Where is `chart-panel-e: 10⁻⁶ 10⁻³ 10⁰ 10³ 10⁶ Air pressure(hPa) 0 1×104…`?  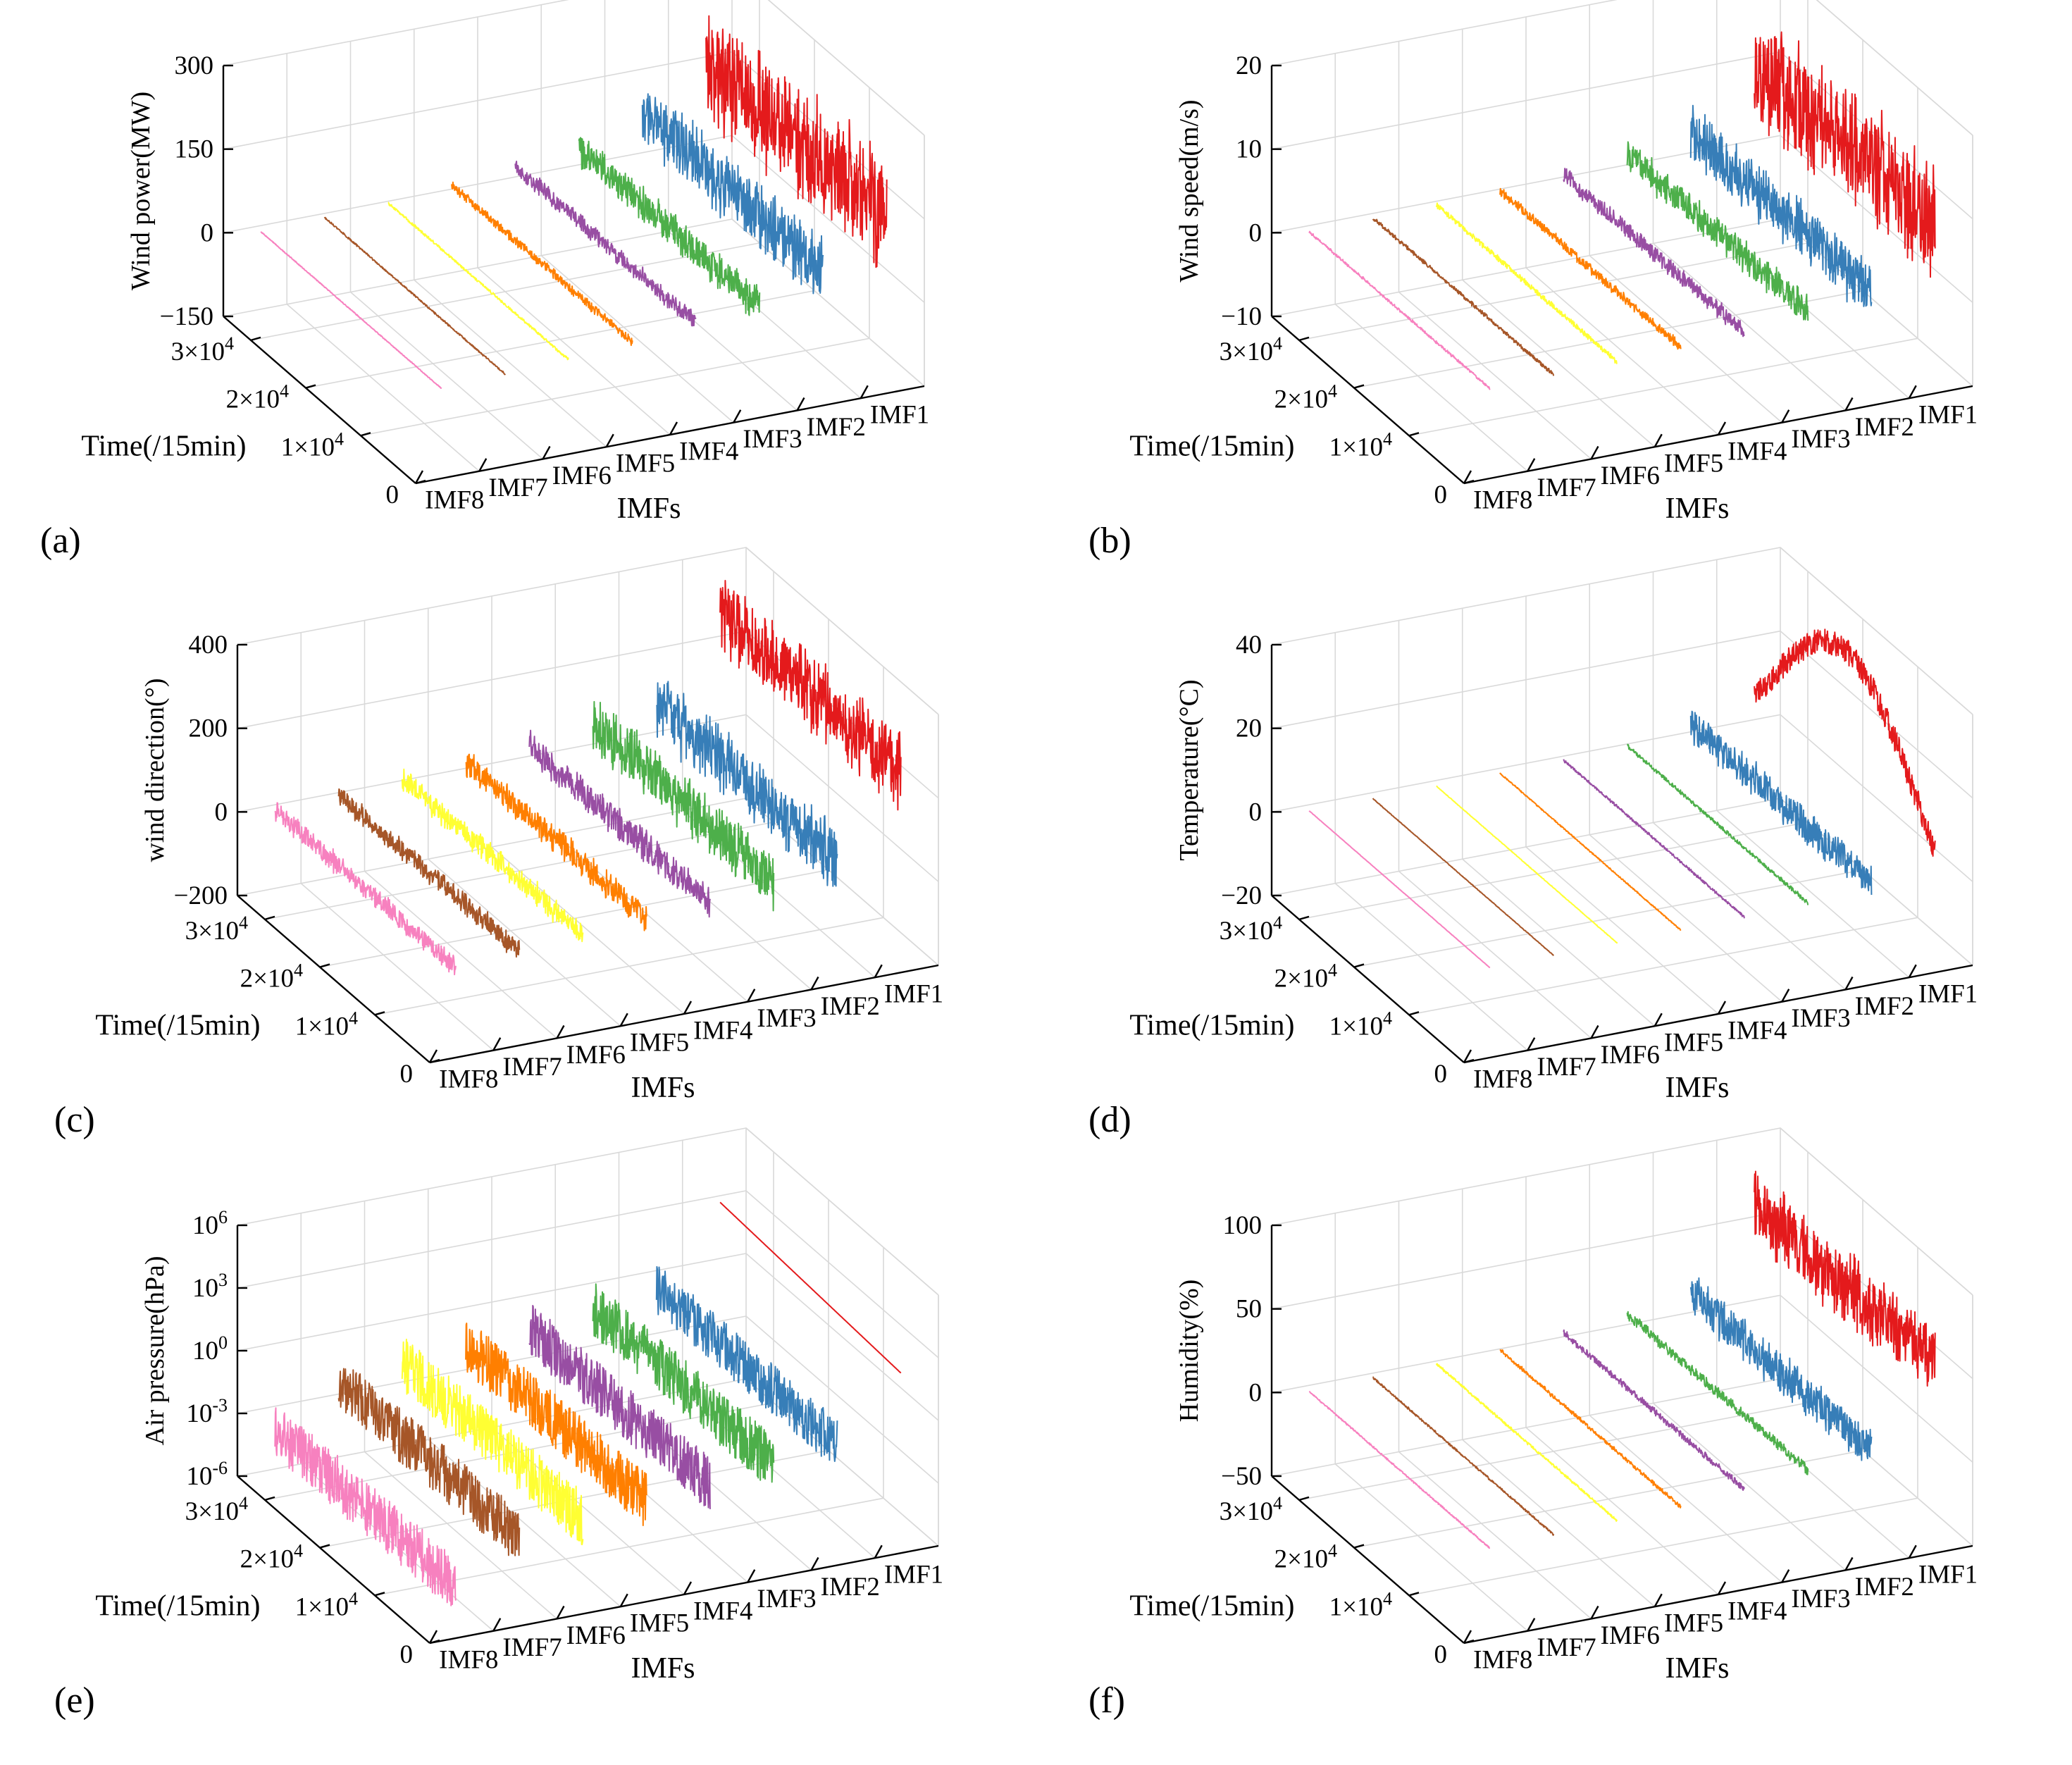
chart-panel-e: 10⁻⁶ 10⁻³ 10⁰ 10³ 10⁶ Air pressure(hPa) 0 1×104… is located at coordinates (498, 1424).